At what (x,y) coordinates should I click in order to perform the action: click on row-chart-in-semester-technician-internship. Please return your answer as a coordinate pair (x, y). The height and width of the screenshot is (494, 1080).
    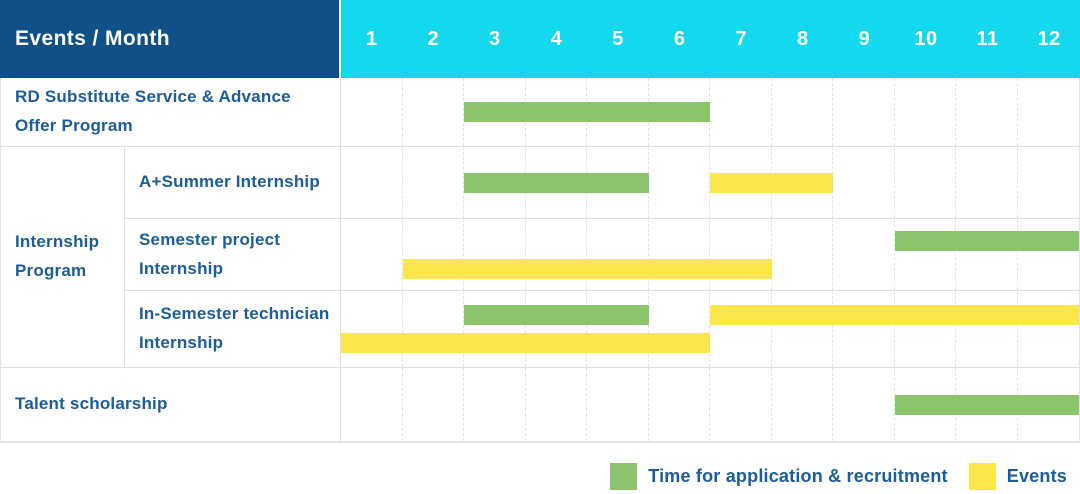
    Looking at the image, I should click on (710, 329).